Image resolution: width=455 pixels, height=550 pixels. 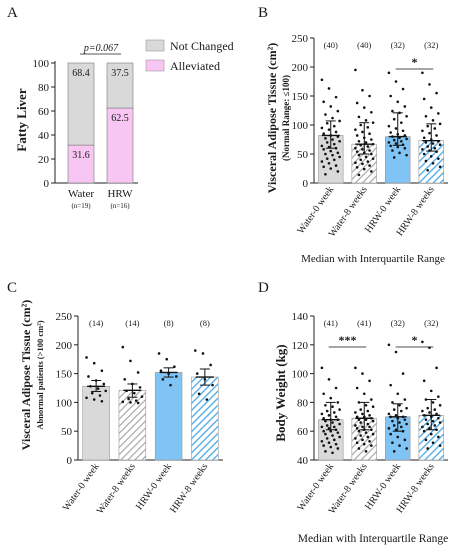 I want to click on panel-a-legend: Not Changed Alleviated, so click(x=189, y=56).